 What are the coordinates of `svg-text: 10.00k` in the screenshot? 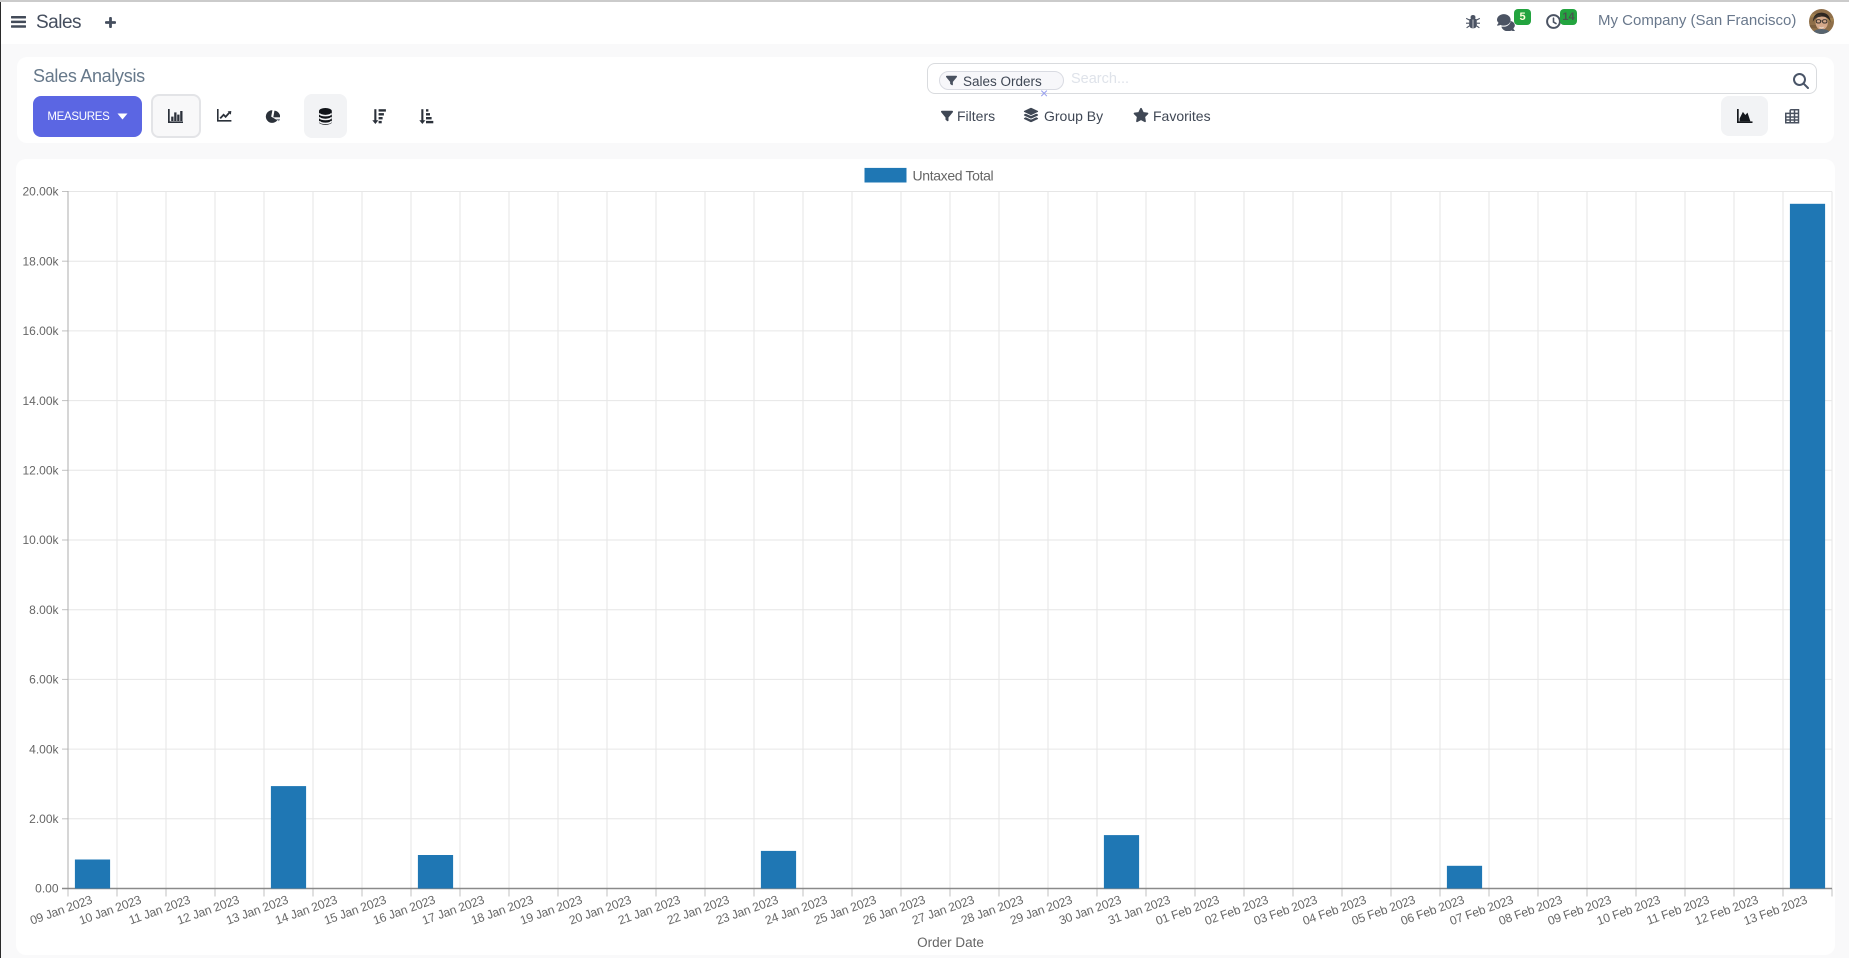 It's located at (40, 540).